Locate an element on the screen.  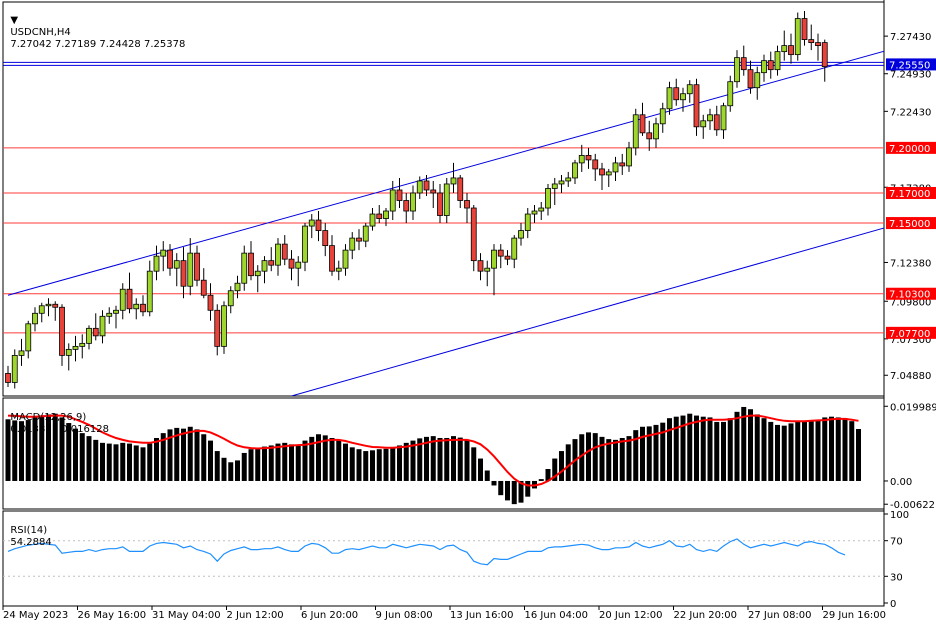
rsi-tick-label-3: 0 is located at coordinates (893, 604).